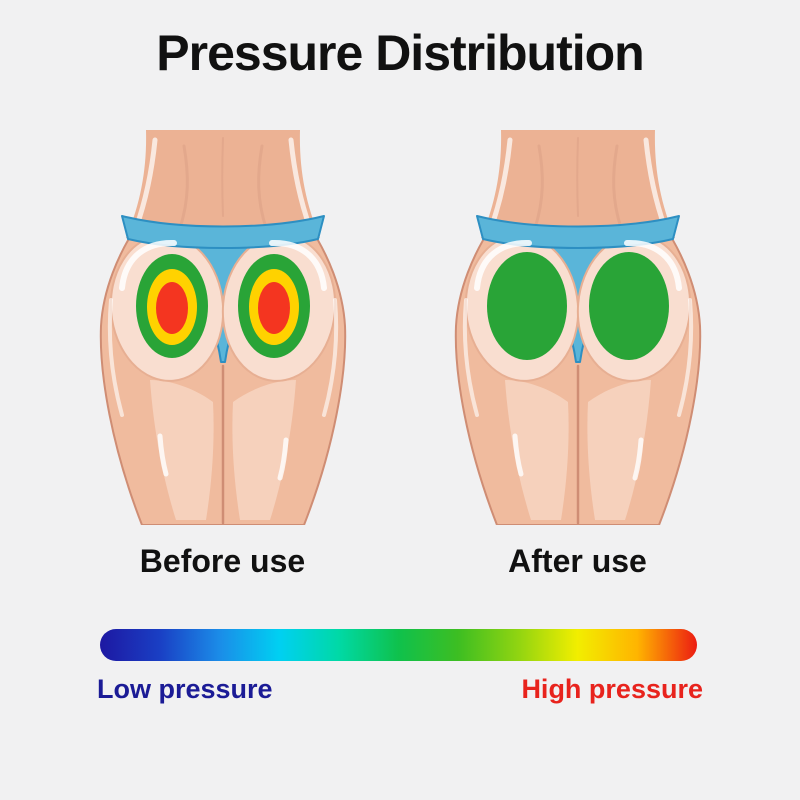 This screenshot has width=800, height=800. Describe the element at coordinates (185, 689) in the screenshot. I see `low-pressure-label: Low pressure` at that location.